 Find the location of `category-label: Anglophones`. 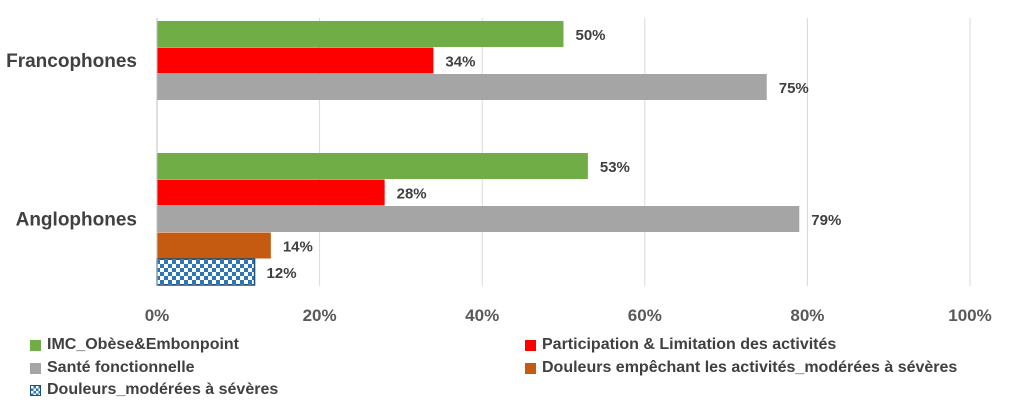

category-label: Anglophones is located at coordinates (76, 219).